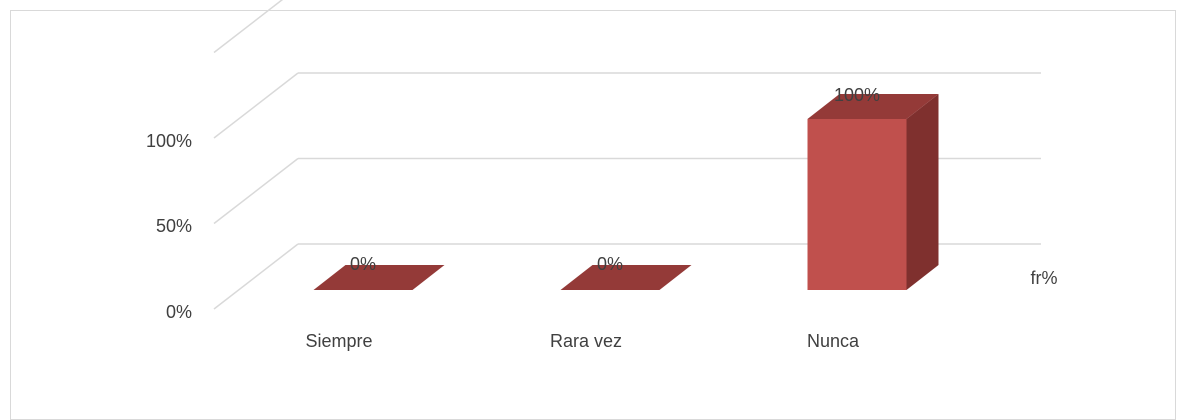 Image resolution: width=1188 pixels, height=420 pixels. What do you see at coordinates (922, 192) in the screenshot?
I see `bar-side-nunca` at bounding box center [922, 192].